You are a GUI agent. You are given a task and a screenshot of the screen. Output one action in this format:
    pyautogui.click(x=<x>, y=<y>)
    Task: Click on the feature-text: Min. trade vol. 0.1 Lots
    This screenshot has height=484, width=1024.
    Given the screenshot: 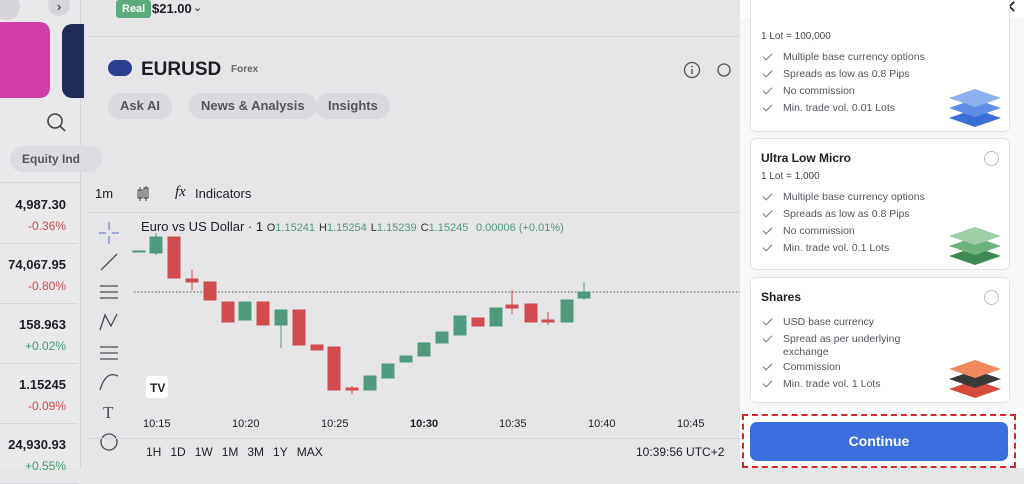 What is the action you would take?
    pyautogui.click(x=836, y=248)
    